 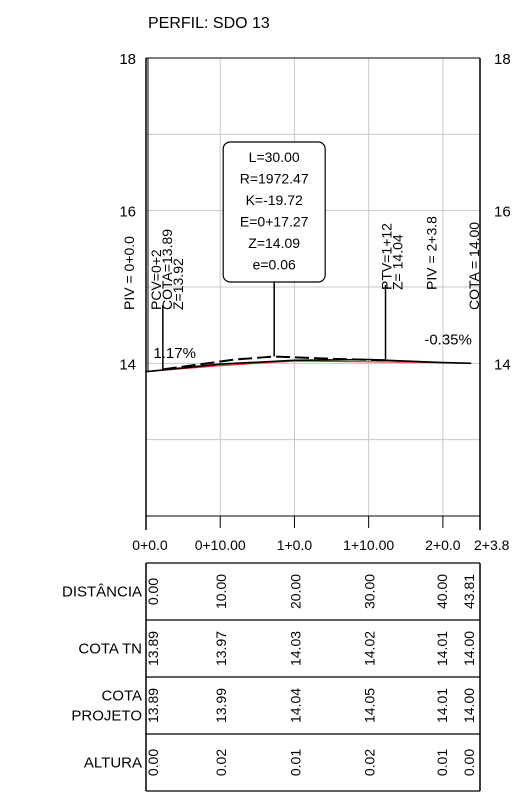 What do you see at coordinates (368, 545) in the screenshot?
I see `x-tick-label: 1+10.00` at bounding box center [368, 545].